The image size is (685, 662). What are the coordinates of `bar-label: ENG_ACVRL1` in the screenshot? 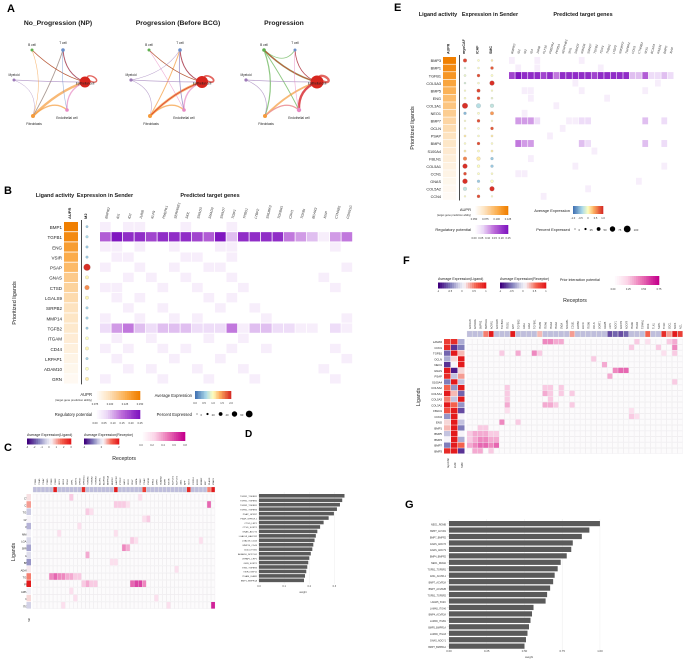 It's located at (438, 576).